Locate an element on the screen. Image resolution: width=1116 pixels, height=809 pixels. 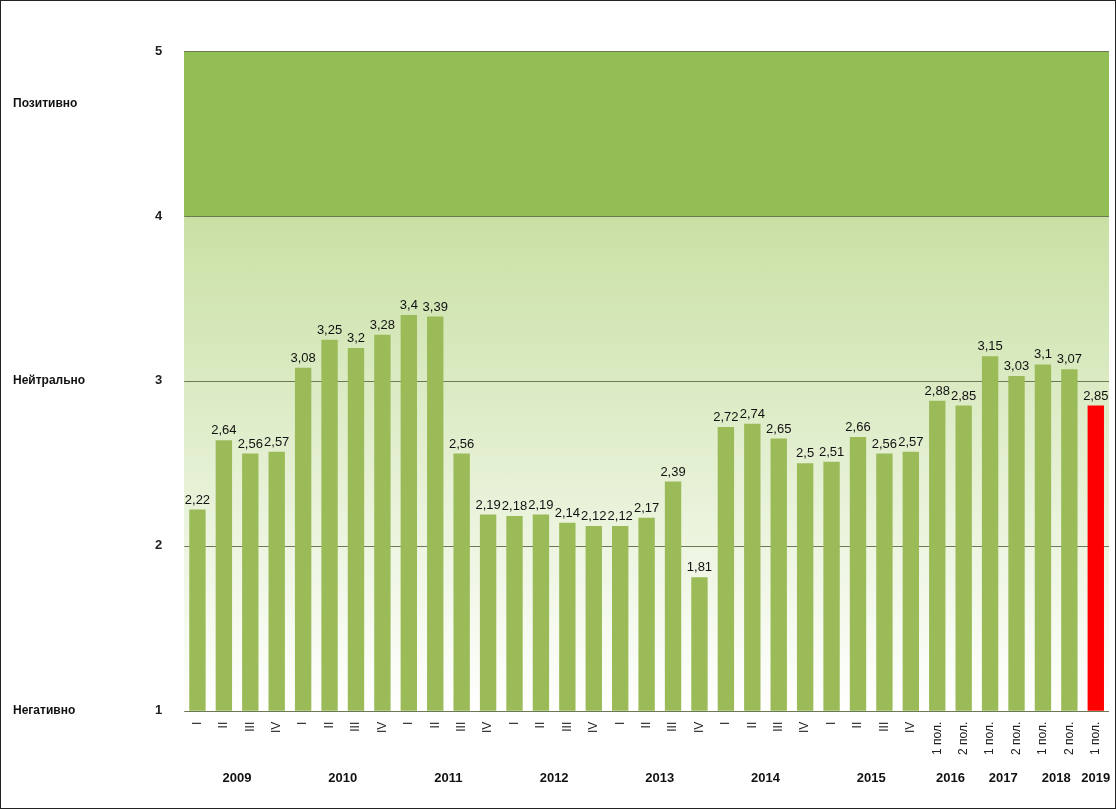
text: 2019 is located at coordinates (1096, 777).